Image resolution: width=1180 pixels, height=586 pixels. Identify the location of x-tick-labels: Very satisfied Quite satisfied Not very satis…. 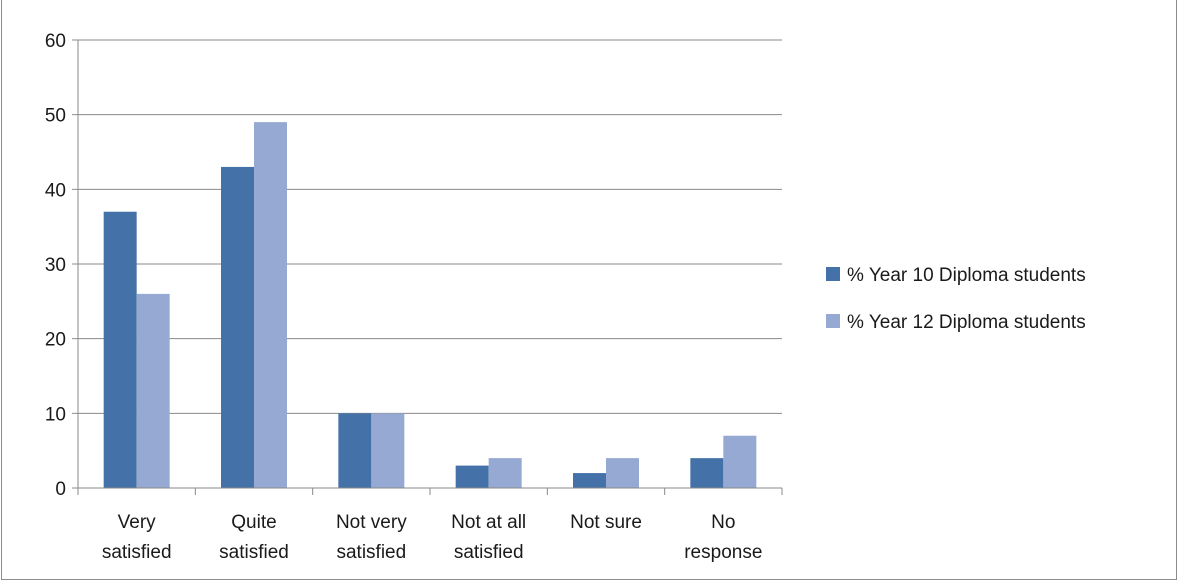
(432, 537).